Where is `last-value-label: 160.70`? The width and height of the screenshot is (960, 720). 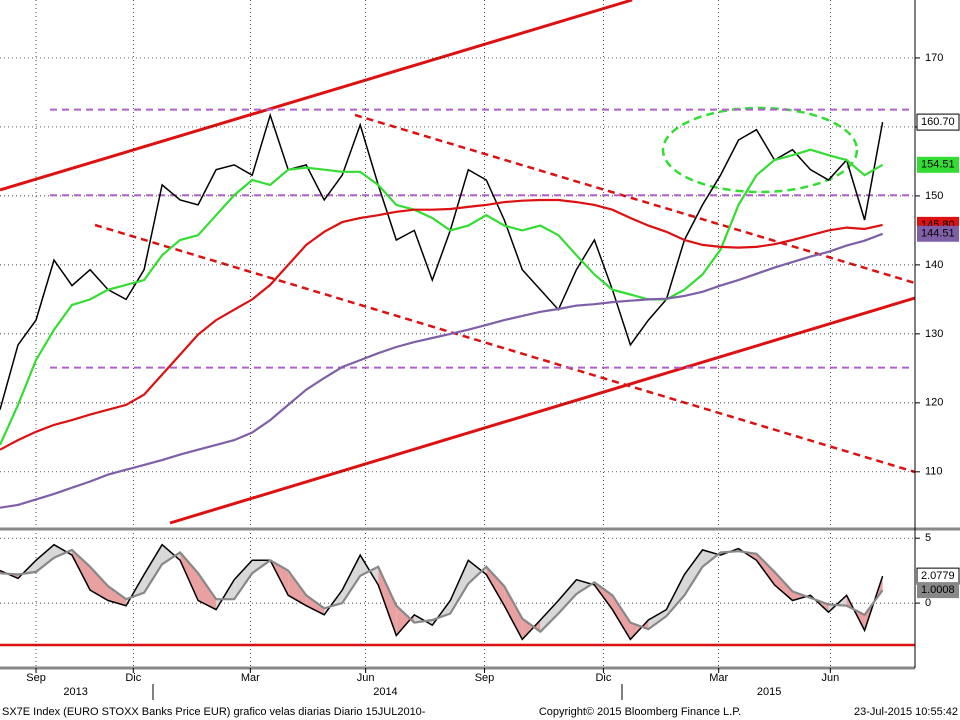 last-value-label: 160.70 is located at coordinates (938, 122).